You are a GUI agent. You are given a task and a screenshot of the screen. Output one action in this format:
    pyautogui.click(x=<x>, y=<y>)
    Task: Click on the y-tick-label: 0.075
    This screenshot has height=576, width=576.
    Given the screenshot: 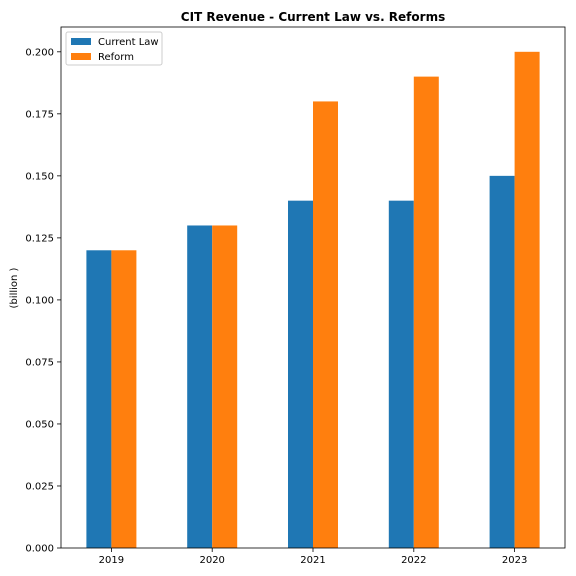 What is the action you would take?
    pyautogui.click(x=39, y=362)
    